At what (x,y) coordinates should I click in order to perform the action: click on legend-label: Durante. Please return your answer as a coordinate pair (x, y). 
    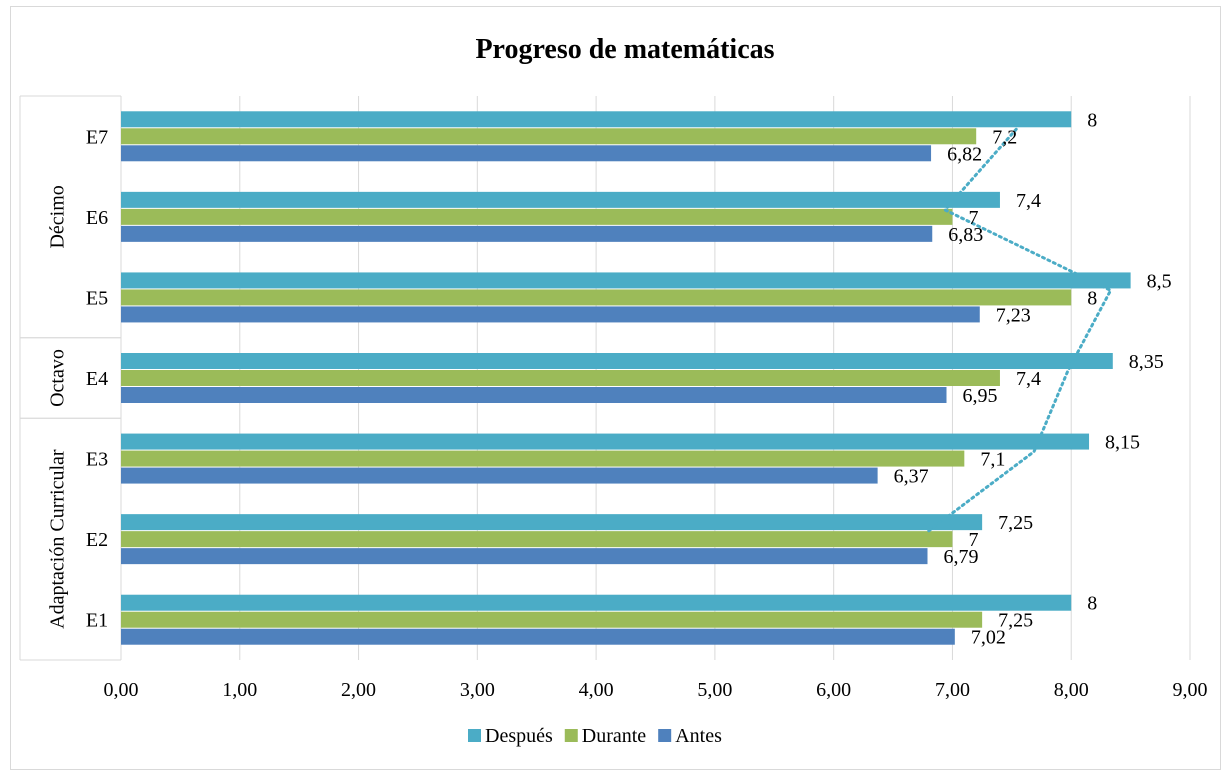
    Looking at the image, I should click on (614, 736).